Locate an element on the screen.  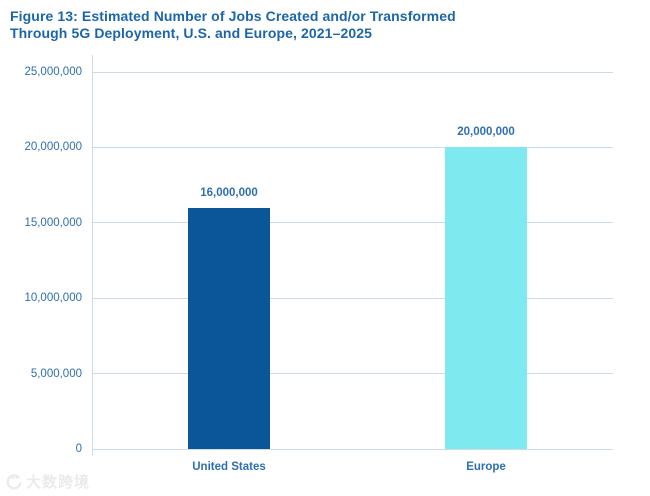
y-tick-label: 10,000,000 is located at coordinates (53, 298).